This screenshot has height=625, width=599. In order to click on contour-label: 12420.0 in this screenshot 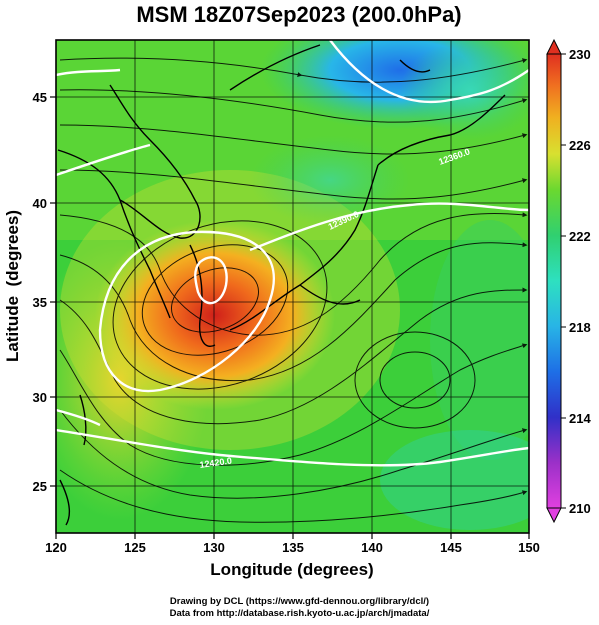, I will do `click(216, 463)`.